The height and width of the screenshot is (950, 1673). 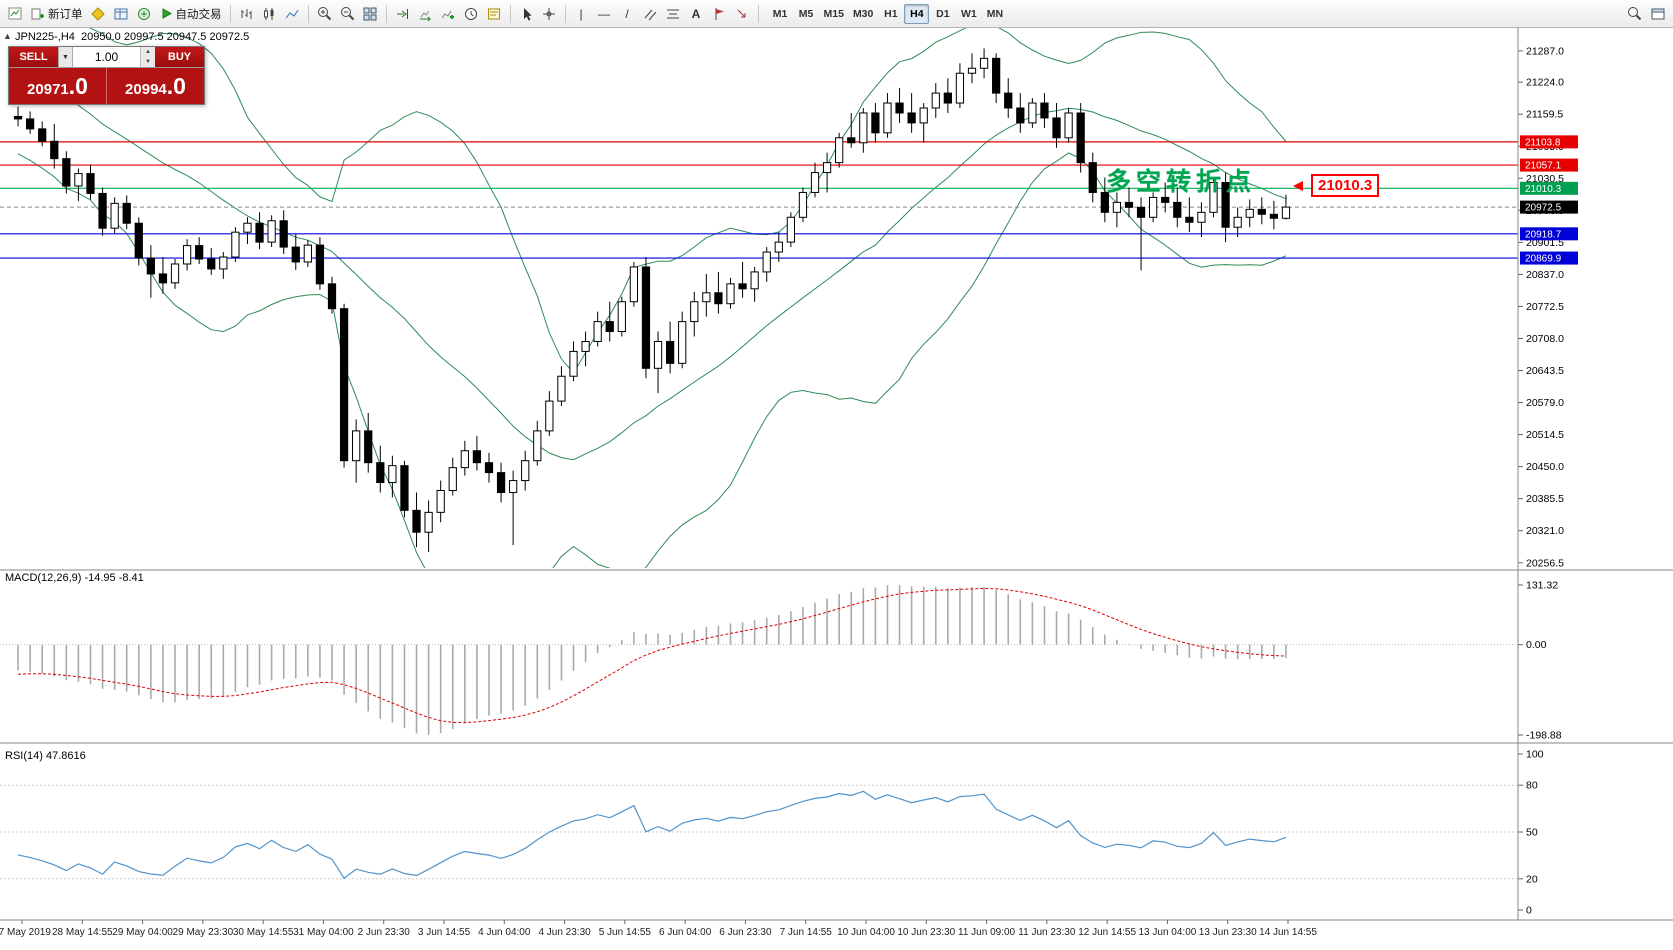 What do you see at coordinates (37, 13) in the screenshot?
I see `new-order-icon` at bounding box center [37, 13].